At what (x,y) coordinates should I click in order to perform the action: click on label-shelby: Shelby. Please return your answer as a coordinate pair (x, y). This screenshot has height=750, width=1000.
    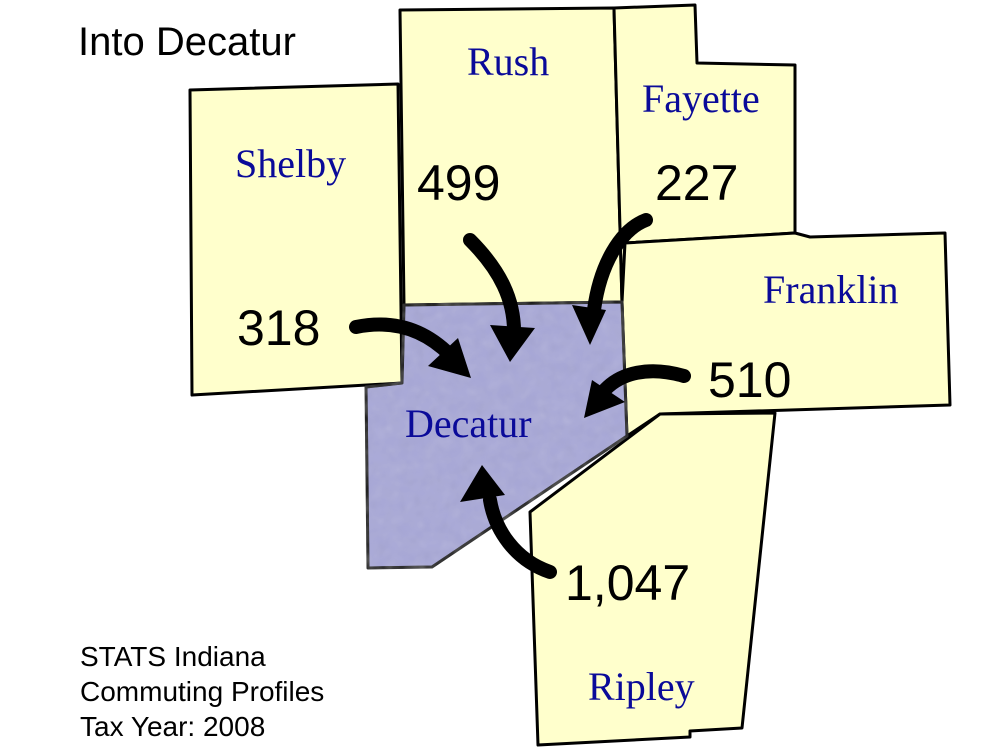
    Looking at the image, I should click on (290, 163).